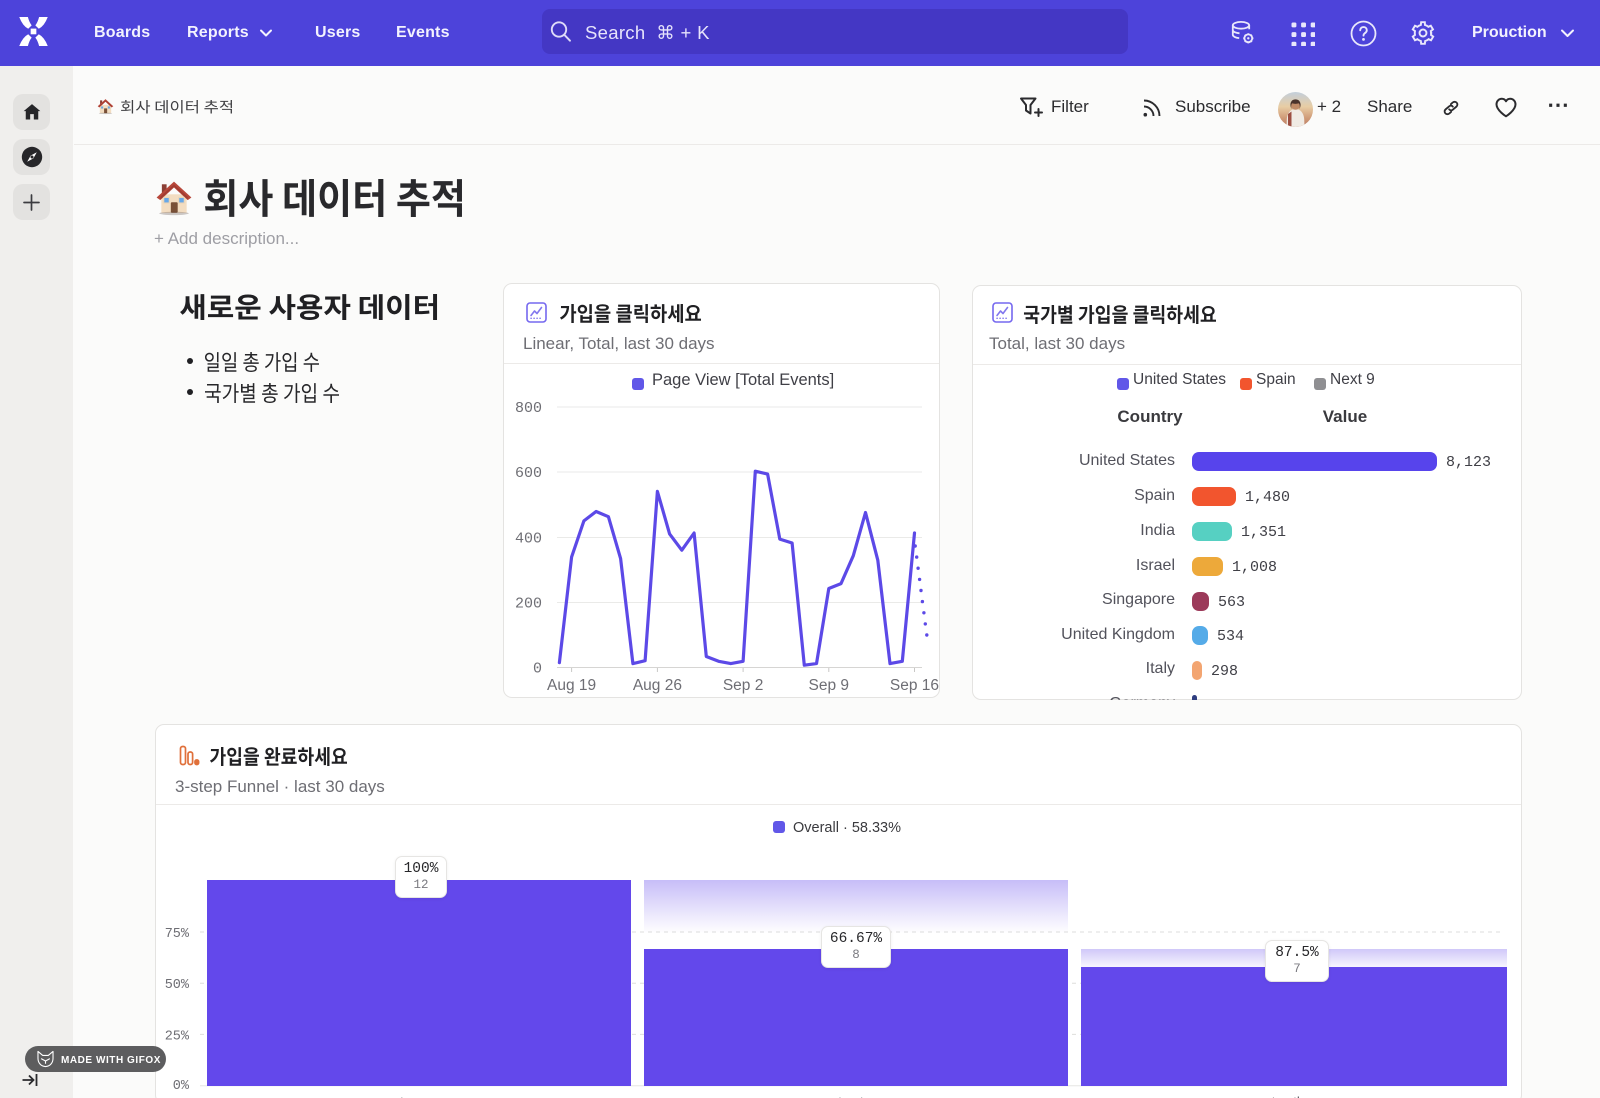 This screenshot has height=1098, width=1600. I want to click on svg-text: 600, so click(528, 473).